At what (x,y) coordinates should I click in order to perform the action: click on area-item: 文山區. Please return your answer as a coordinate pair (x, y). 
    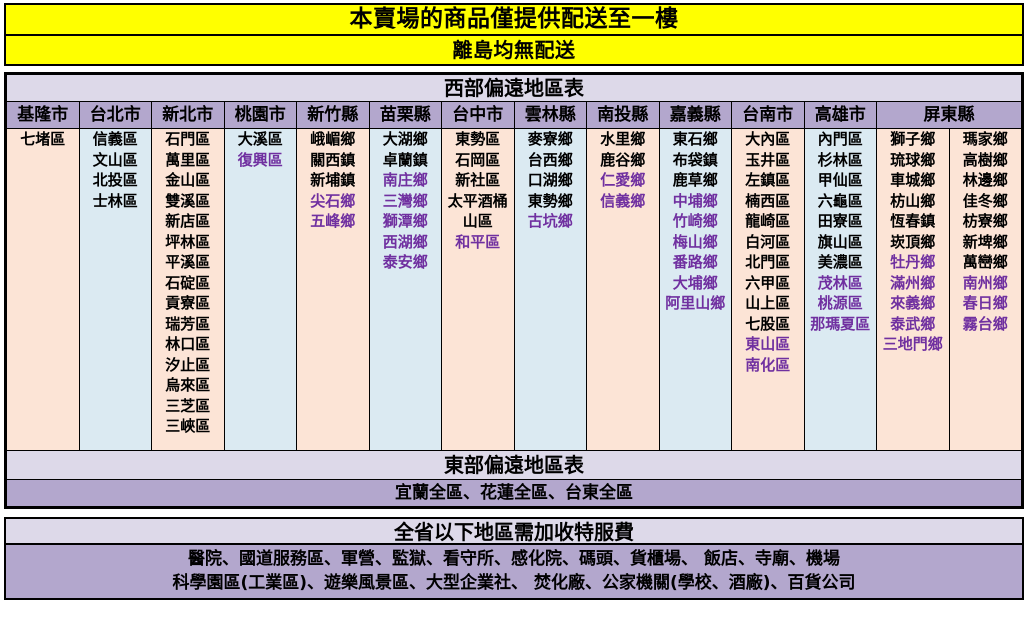
    Looking at the image, I should click on (115, 159).